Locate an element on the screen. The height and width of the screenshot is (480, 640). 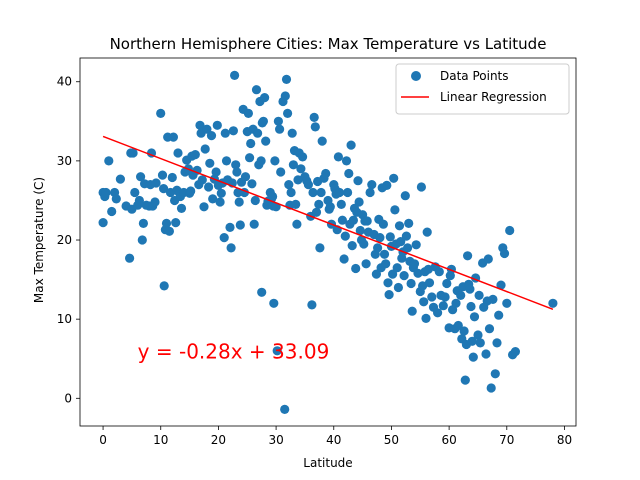
x-axis-label: Latitude is located at coordinates (327, 463).